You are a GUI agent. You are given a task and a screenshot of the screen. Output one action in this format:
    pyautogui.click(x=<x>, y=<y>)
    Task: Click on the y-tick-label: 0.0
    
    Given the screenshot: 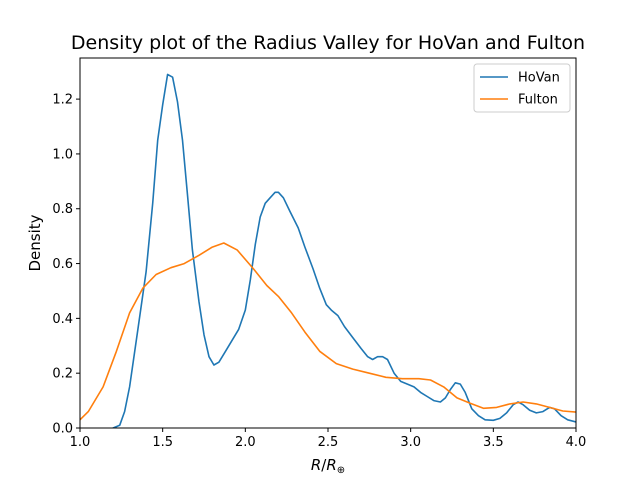 What is the action you would take?
    pyautogui.click(x=62, y=429)
    